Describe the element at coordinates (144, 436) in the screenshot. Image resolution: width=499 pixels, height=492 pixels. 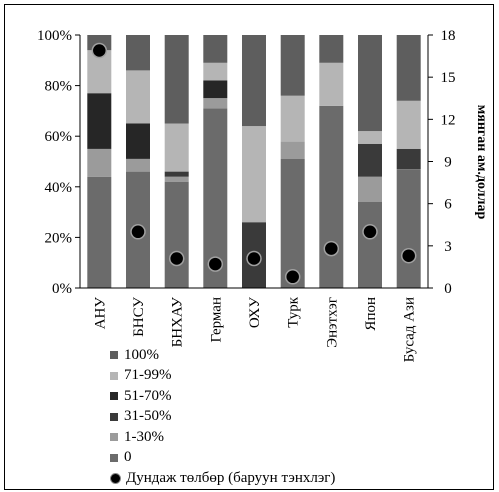
I see `legend-label: 1-30%` at that location.